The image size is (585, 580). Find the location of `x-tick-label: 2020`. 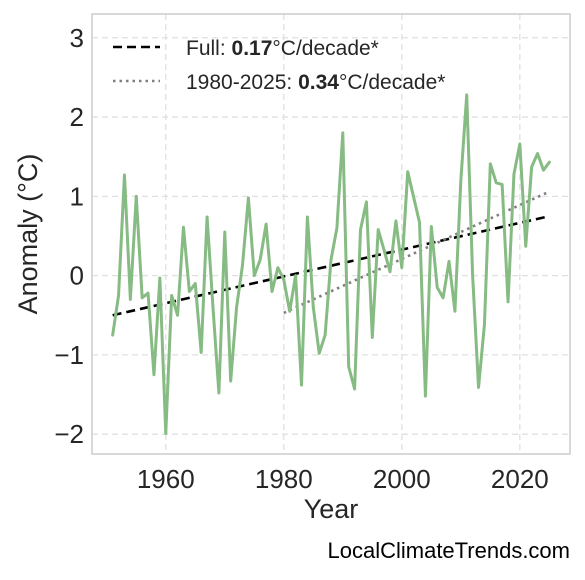

x-tick-label: 2020 is located at coordinates (520, 479).